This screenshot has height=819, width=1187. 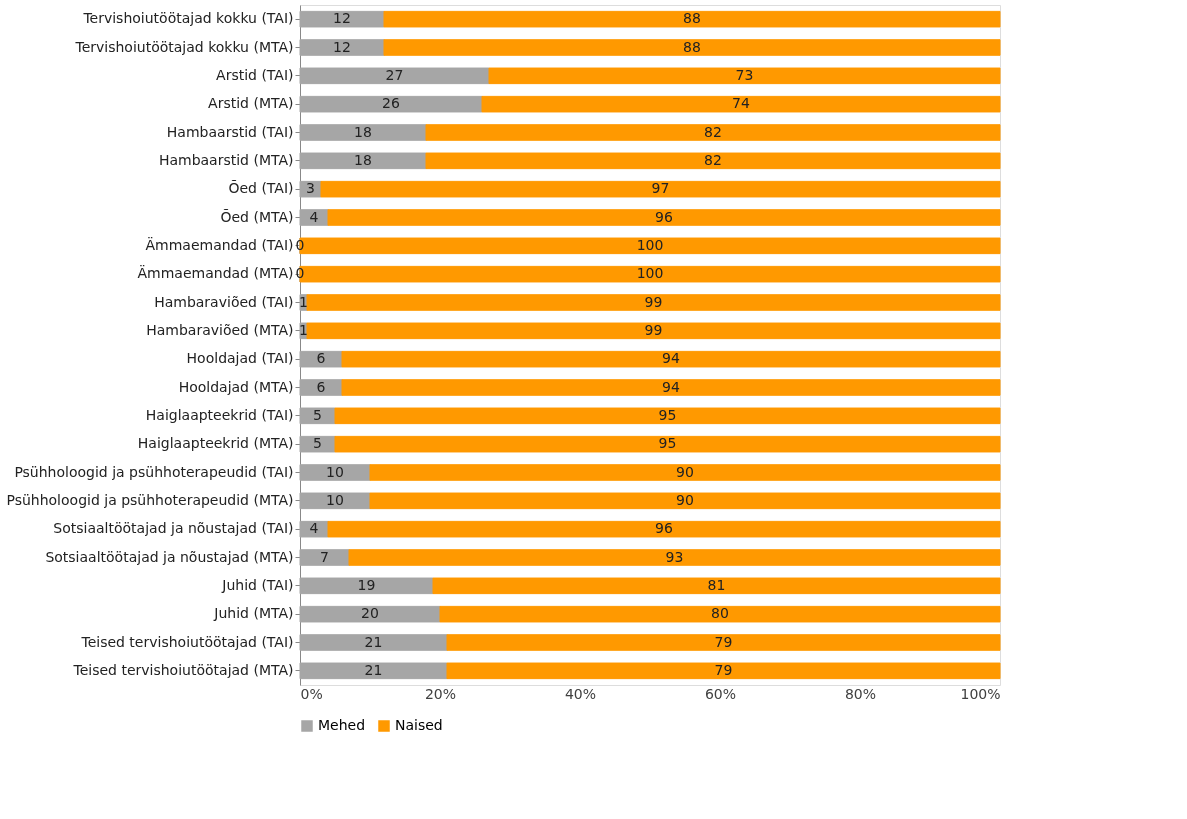 What do you see at coordinates (580, 693) in the screenshot?
I see `x-tick-label: 40%` at bounding box center [580, 693].